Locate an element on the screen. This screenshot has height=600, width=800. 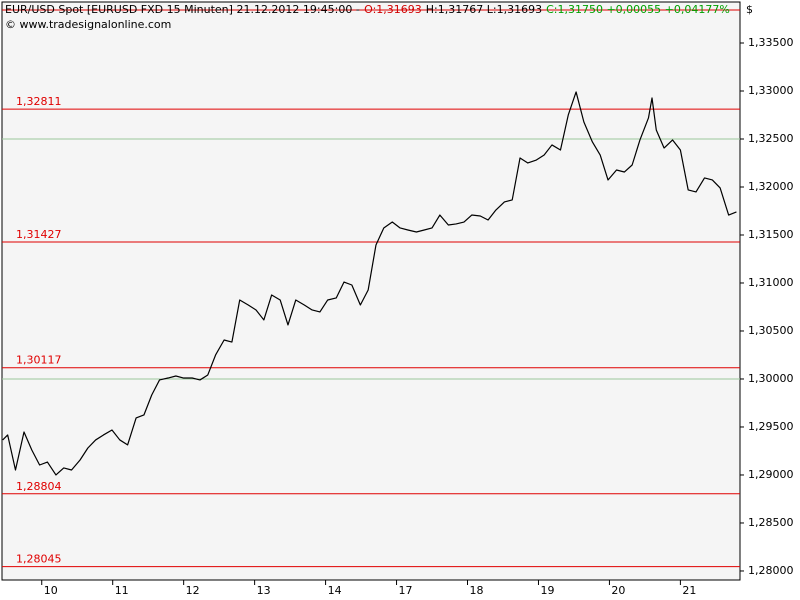
currency: $ is located at coordinates (749, 9).